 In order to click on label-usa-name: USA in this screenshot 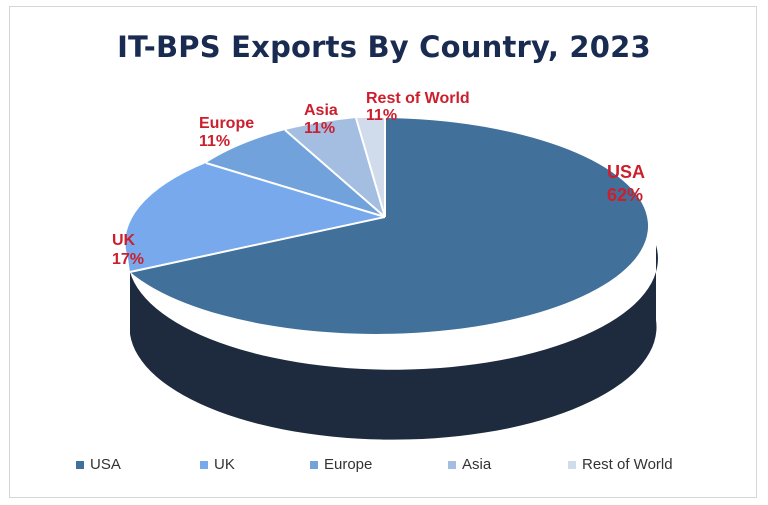, I will do `click(626, 172)`.